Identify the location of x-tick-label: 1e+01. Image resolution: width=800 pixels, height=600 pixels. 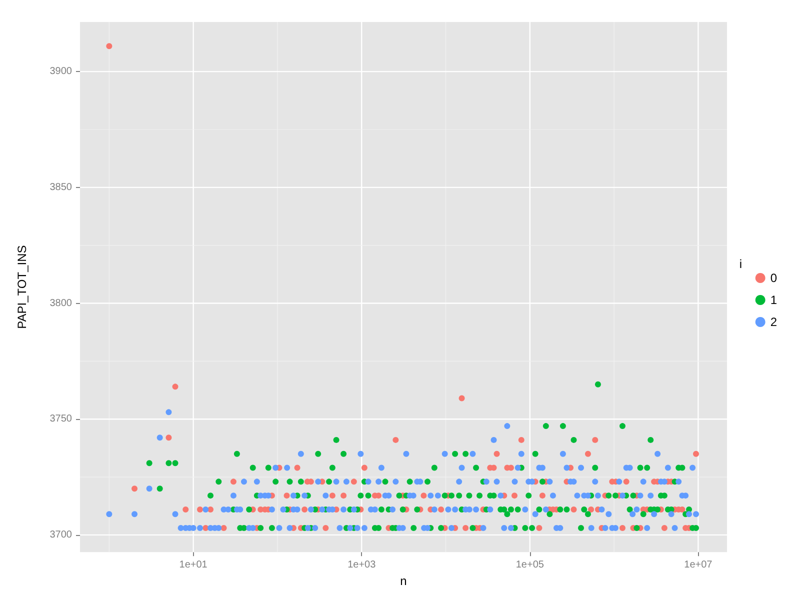
(193, 565).